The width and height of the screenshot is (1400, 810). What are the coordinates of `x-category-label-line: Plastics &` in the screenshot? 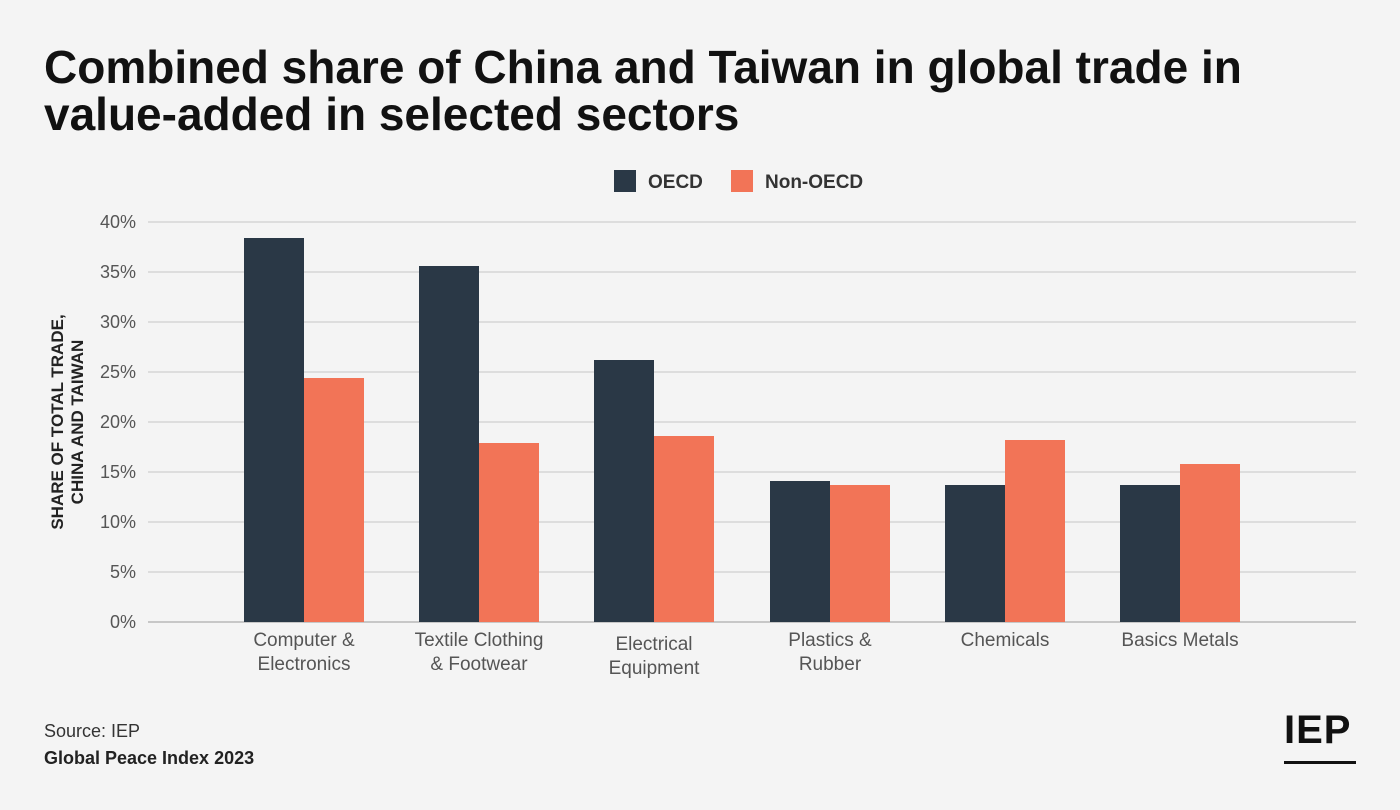 It's located at (830, 640).